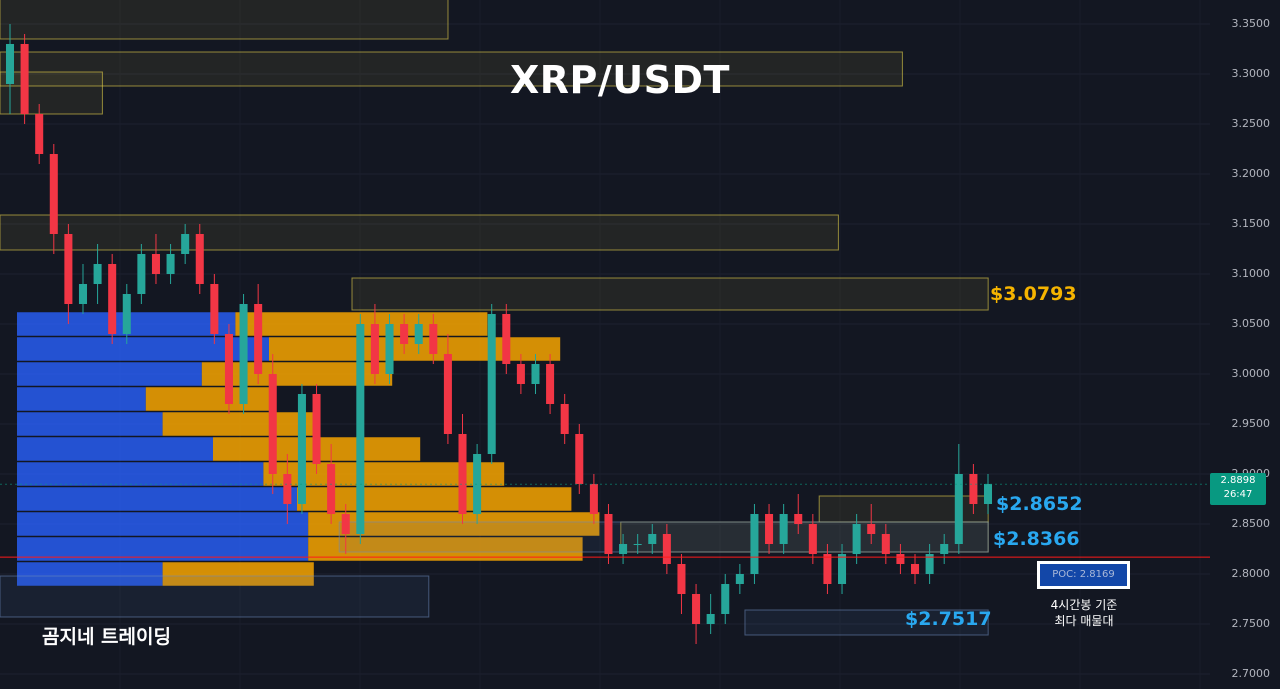 Image resolution: width=1280 pixels, height=689 pixels. I want to click on poc-note-line-2: 최다 매물대, so click(1084, 621).